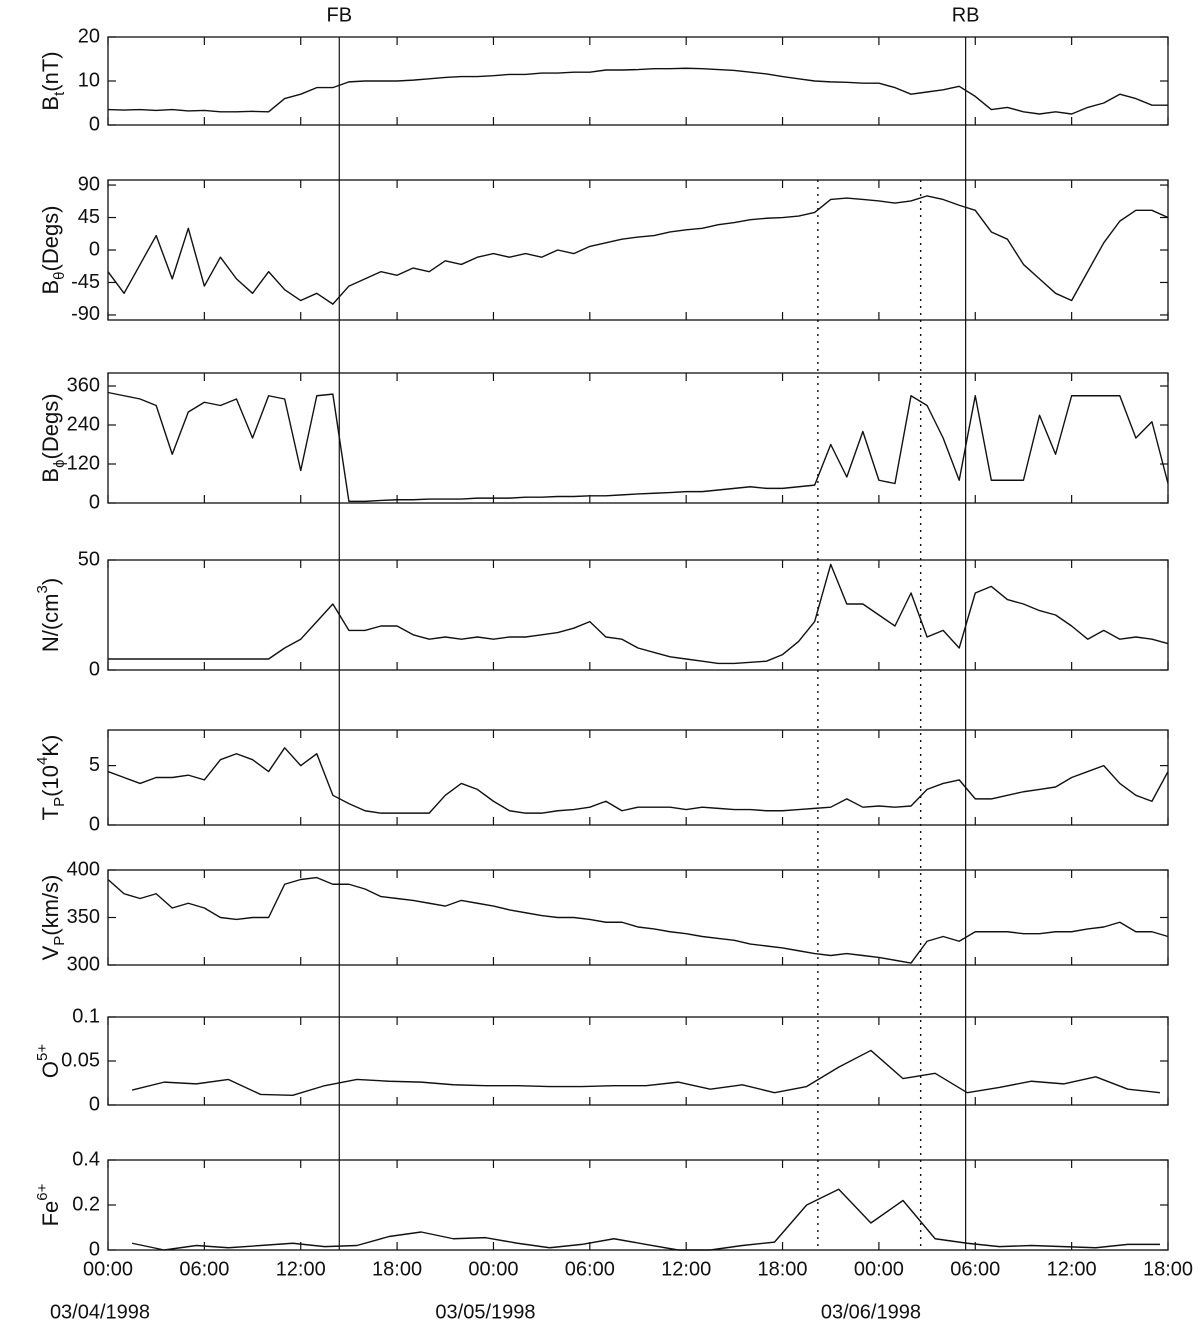  I want to click on y-axis-label: N/(cm3), so click(48, 615).